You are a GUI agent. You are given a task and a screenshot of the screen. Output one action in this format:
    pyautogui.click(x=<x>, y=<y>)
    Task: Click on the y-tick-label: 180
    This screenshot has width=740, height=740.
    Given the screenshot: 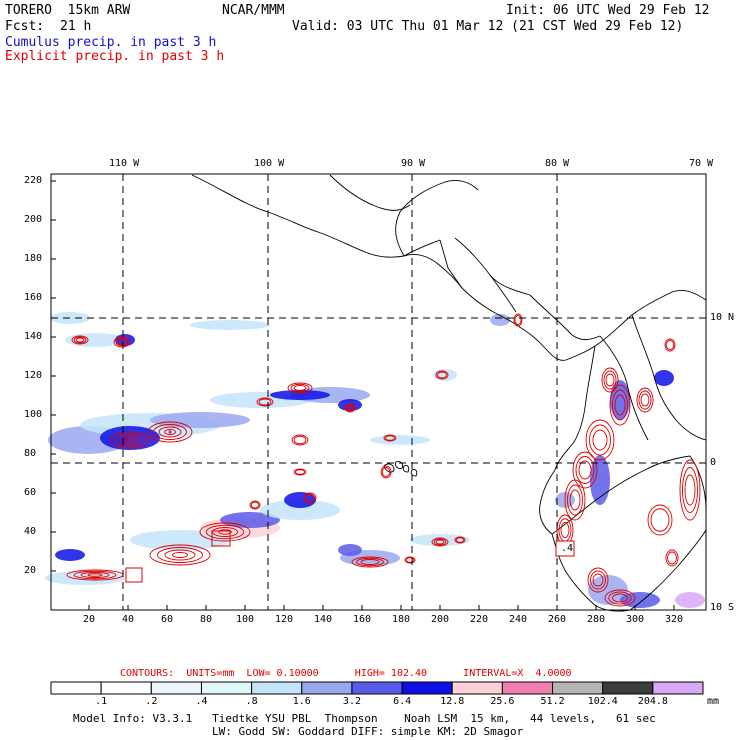 What is the action you would take?
    pyautogui.click(x=33, y=258)
    